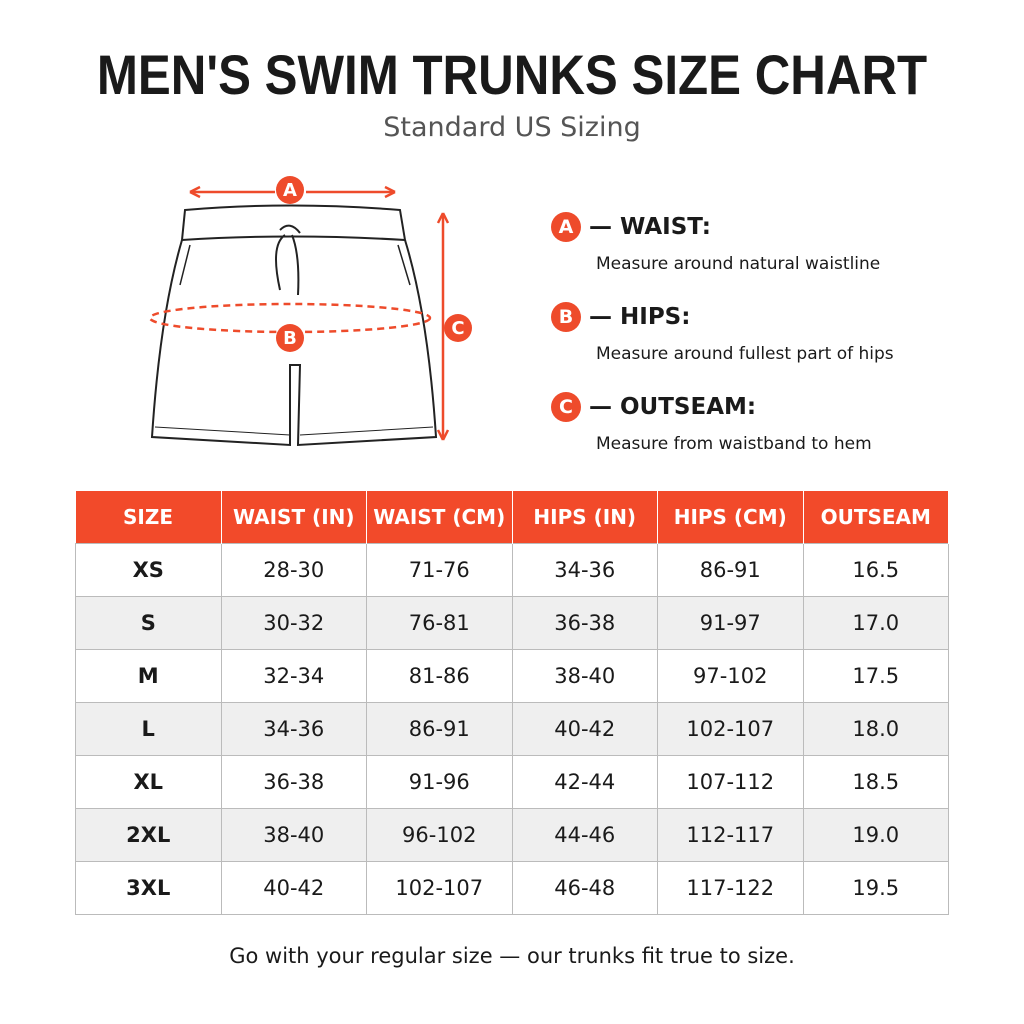 The height and width of the screenshot is (1024, 1024). I want to click on table-cell: 112-117, so click(730, 835).